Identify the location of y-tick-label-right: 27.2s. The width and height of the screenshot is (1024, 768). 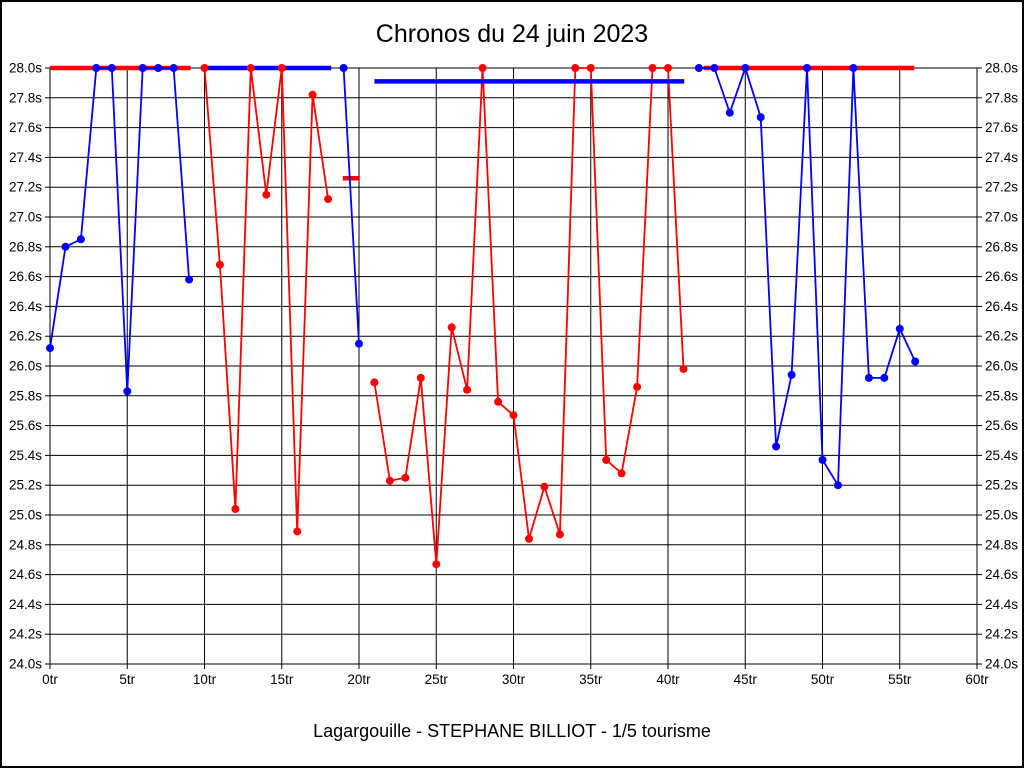
(1001, 187).